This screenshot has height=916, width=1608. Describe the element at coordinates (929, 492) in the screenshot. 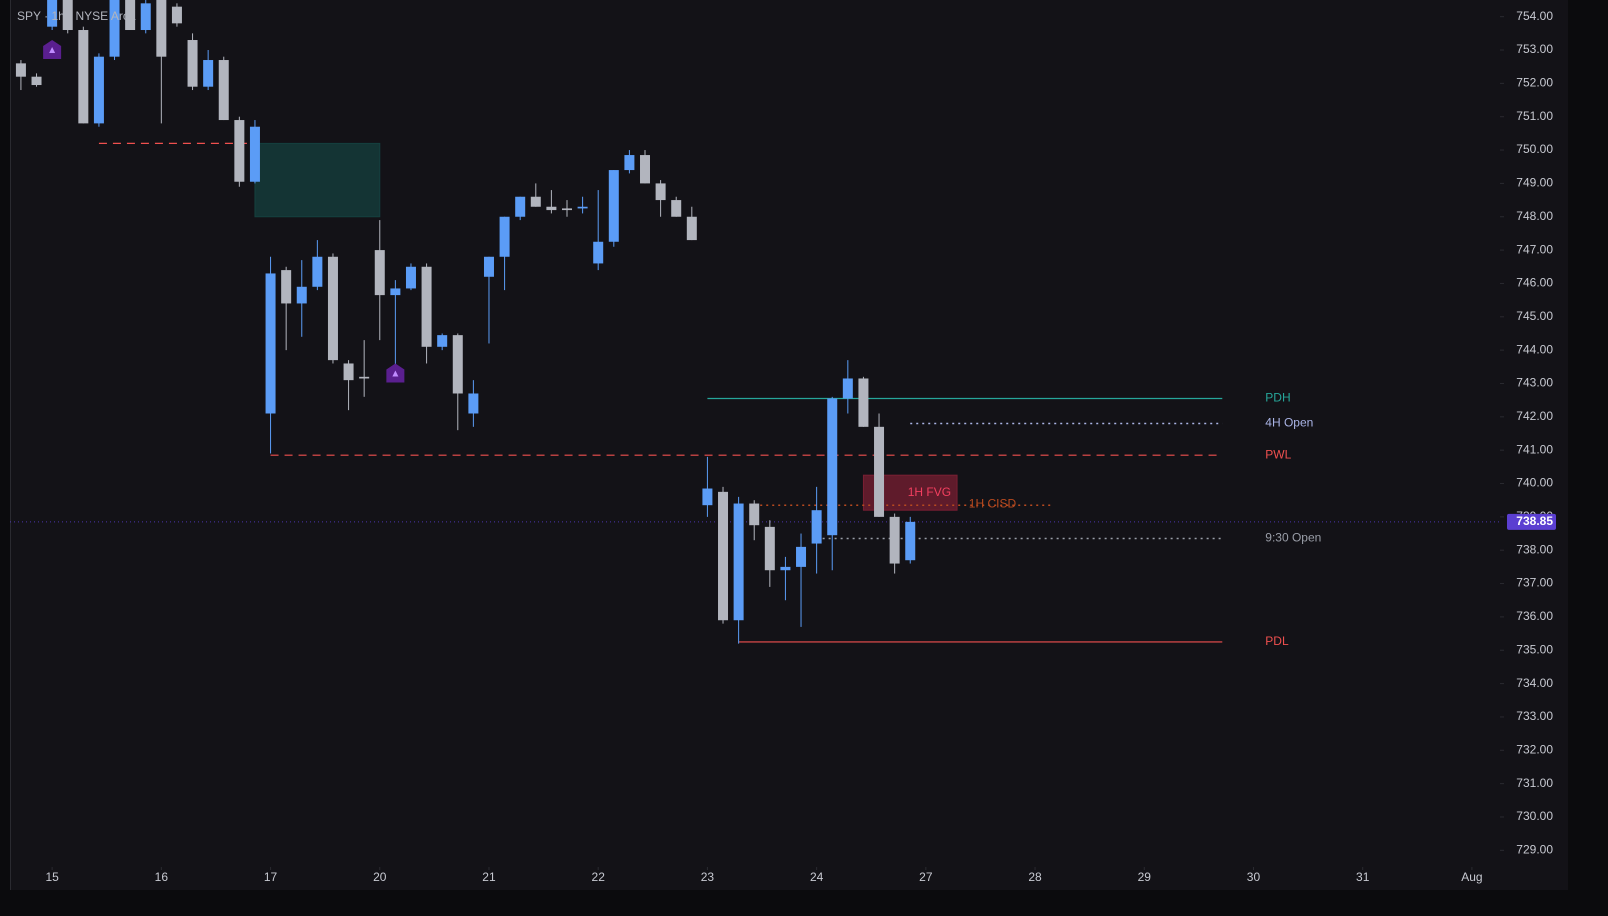

I see `zone-label: 1H FVG` at that location.